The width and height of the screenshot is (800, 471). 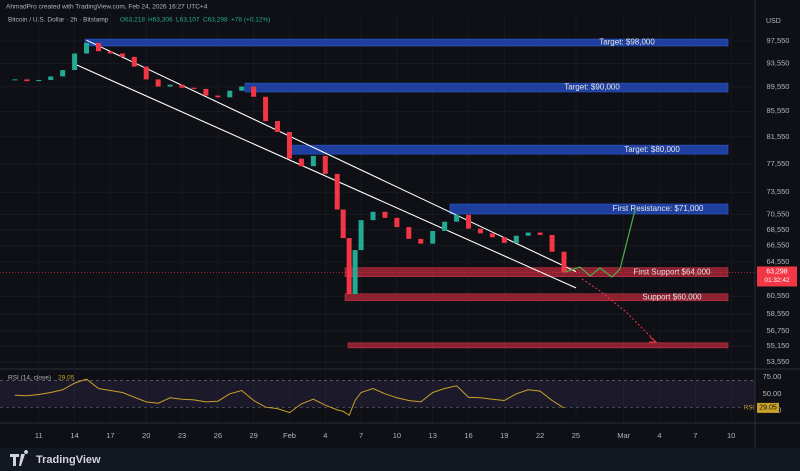 I want to click on x-tick-label: 11, so click(x=39, y=435).